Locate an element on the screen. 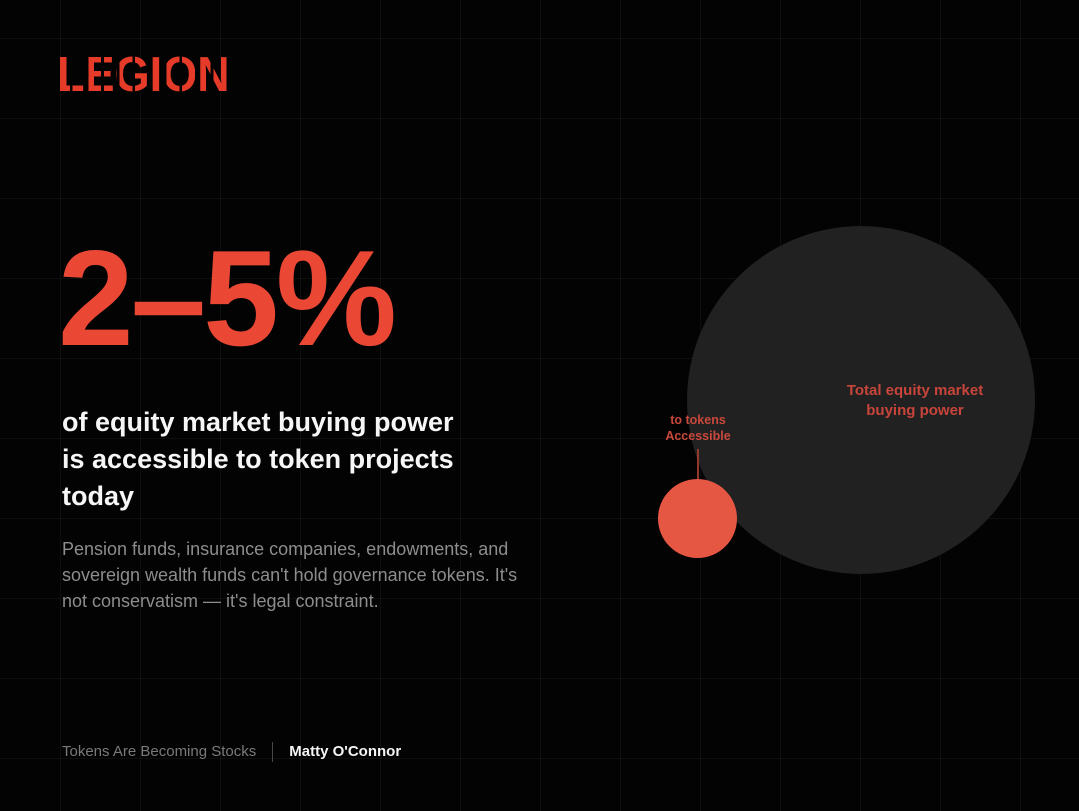  total-market-label: Total equity market buying power is located at coordinates (915, 400).